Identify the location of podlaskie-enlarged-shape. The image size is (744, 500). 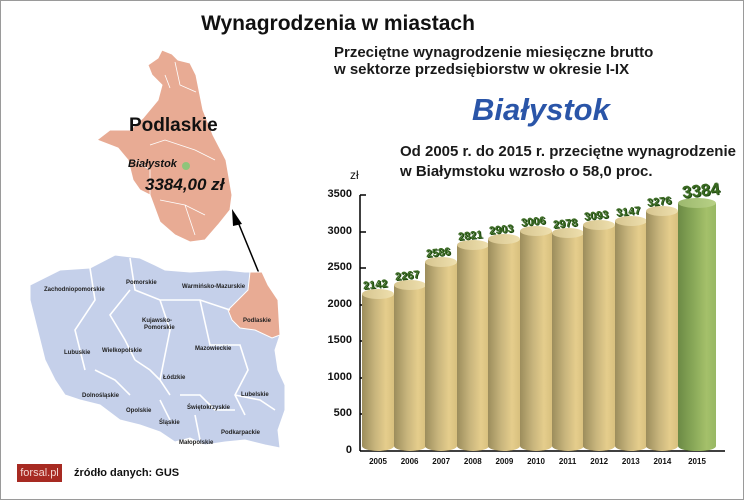
(164, 146).